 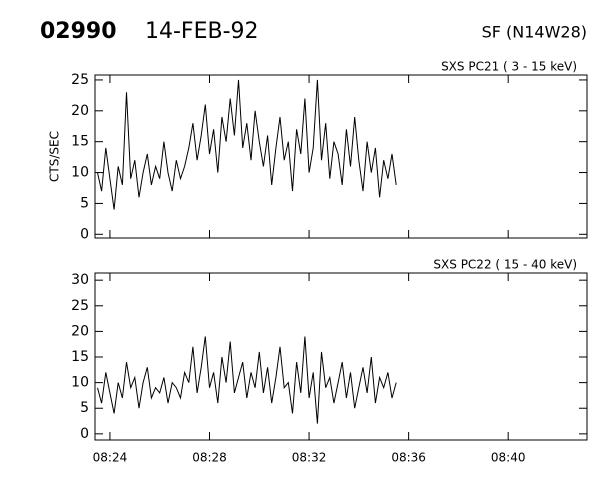 I want to click on x-tick-label: 08:24, so click(x=110, y=458).